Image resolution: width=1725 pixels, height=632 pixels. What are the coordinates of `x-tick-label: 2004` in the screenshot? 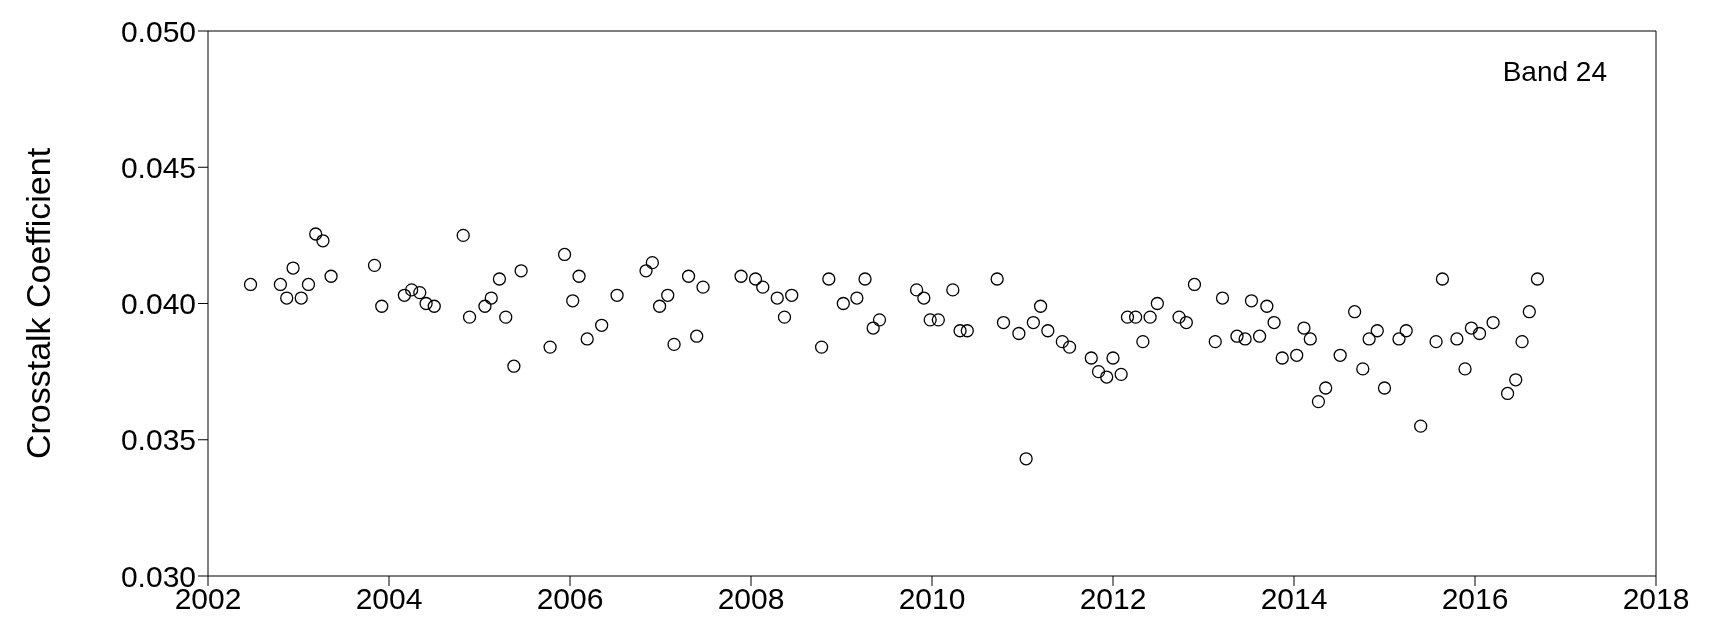 It's located at (389, 599).